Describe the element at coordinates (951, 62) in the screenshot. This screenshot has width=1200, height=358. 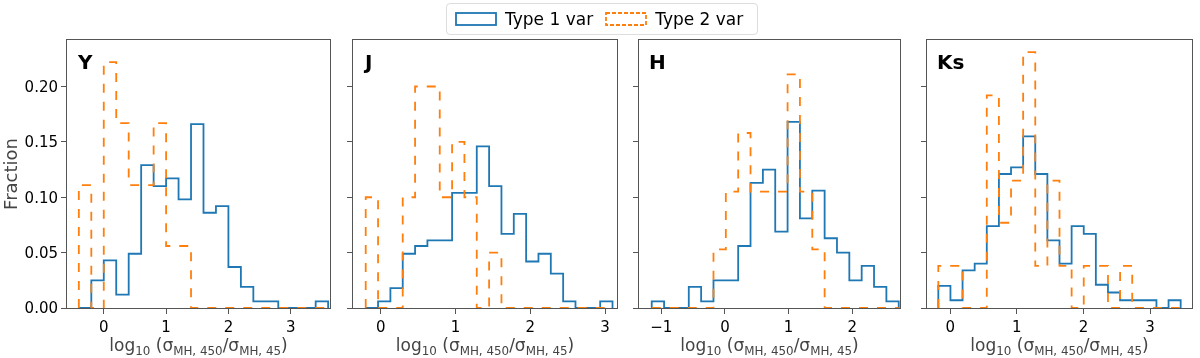
I see `annotation: Ks` at that location.